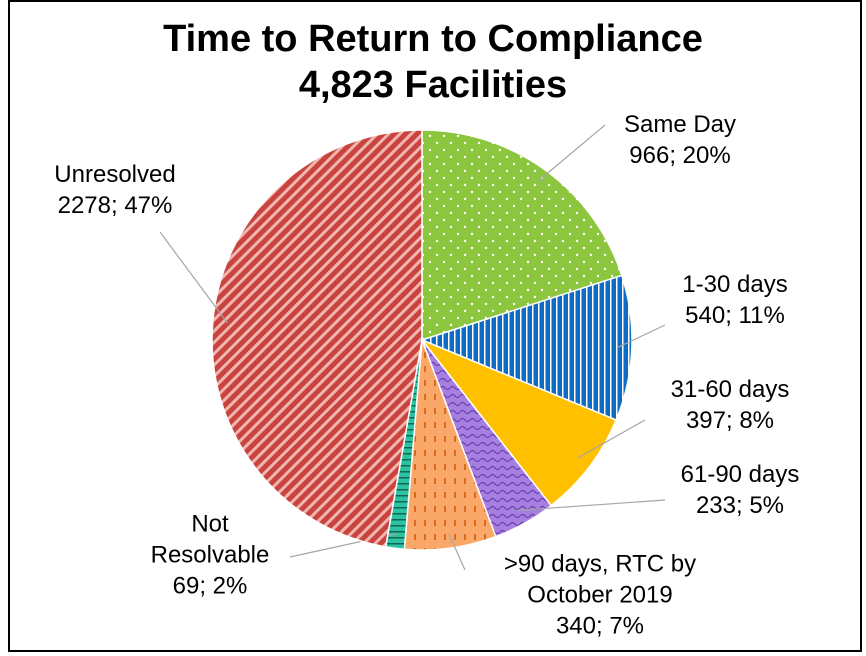 This screenshot has height=656, width=866. What do you see at coordinates (680, 155) in the screenshot?
I see `value-label: 966; 20%` at bounding box center [680, 155].